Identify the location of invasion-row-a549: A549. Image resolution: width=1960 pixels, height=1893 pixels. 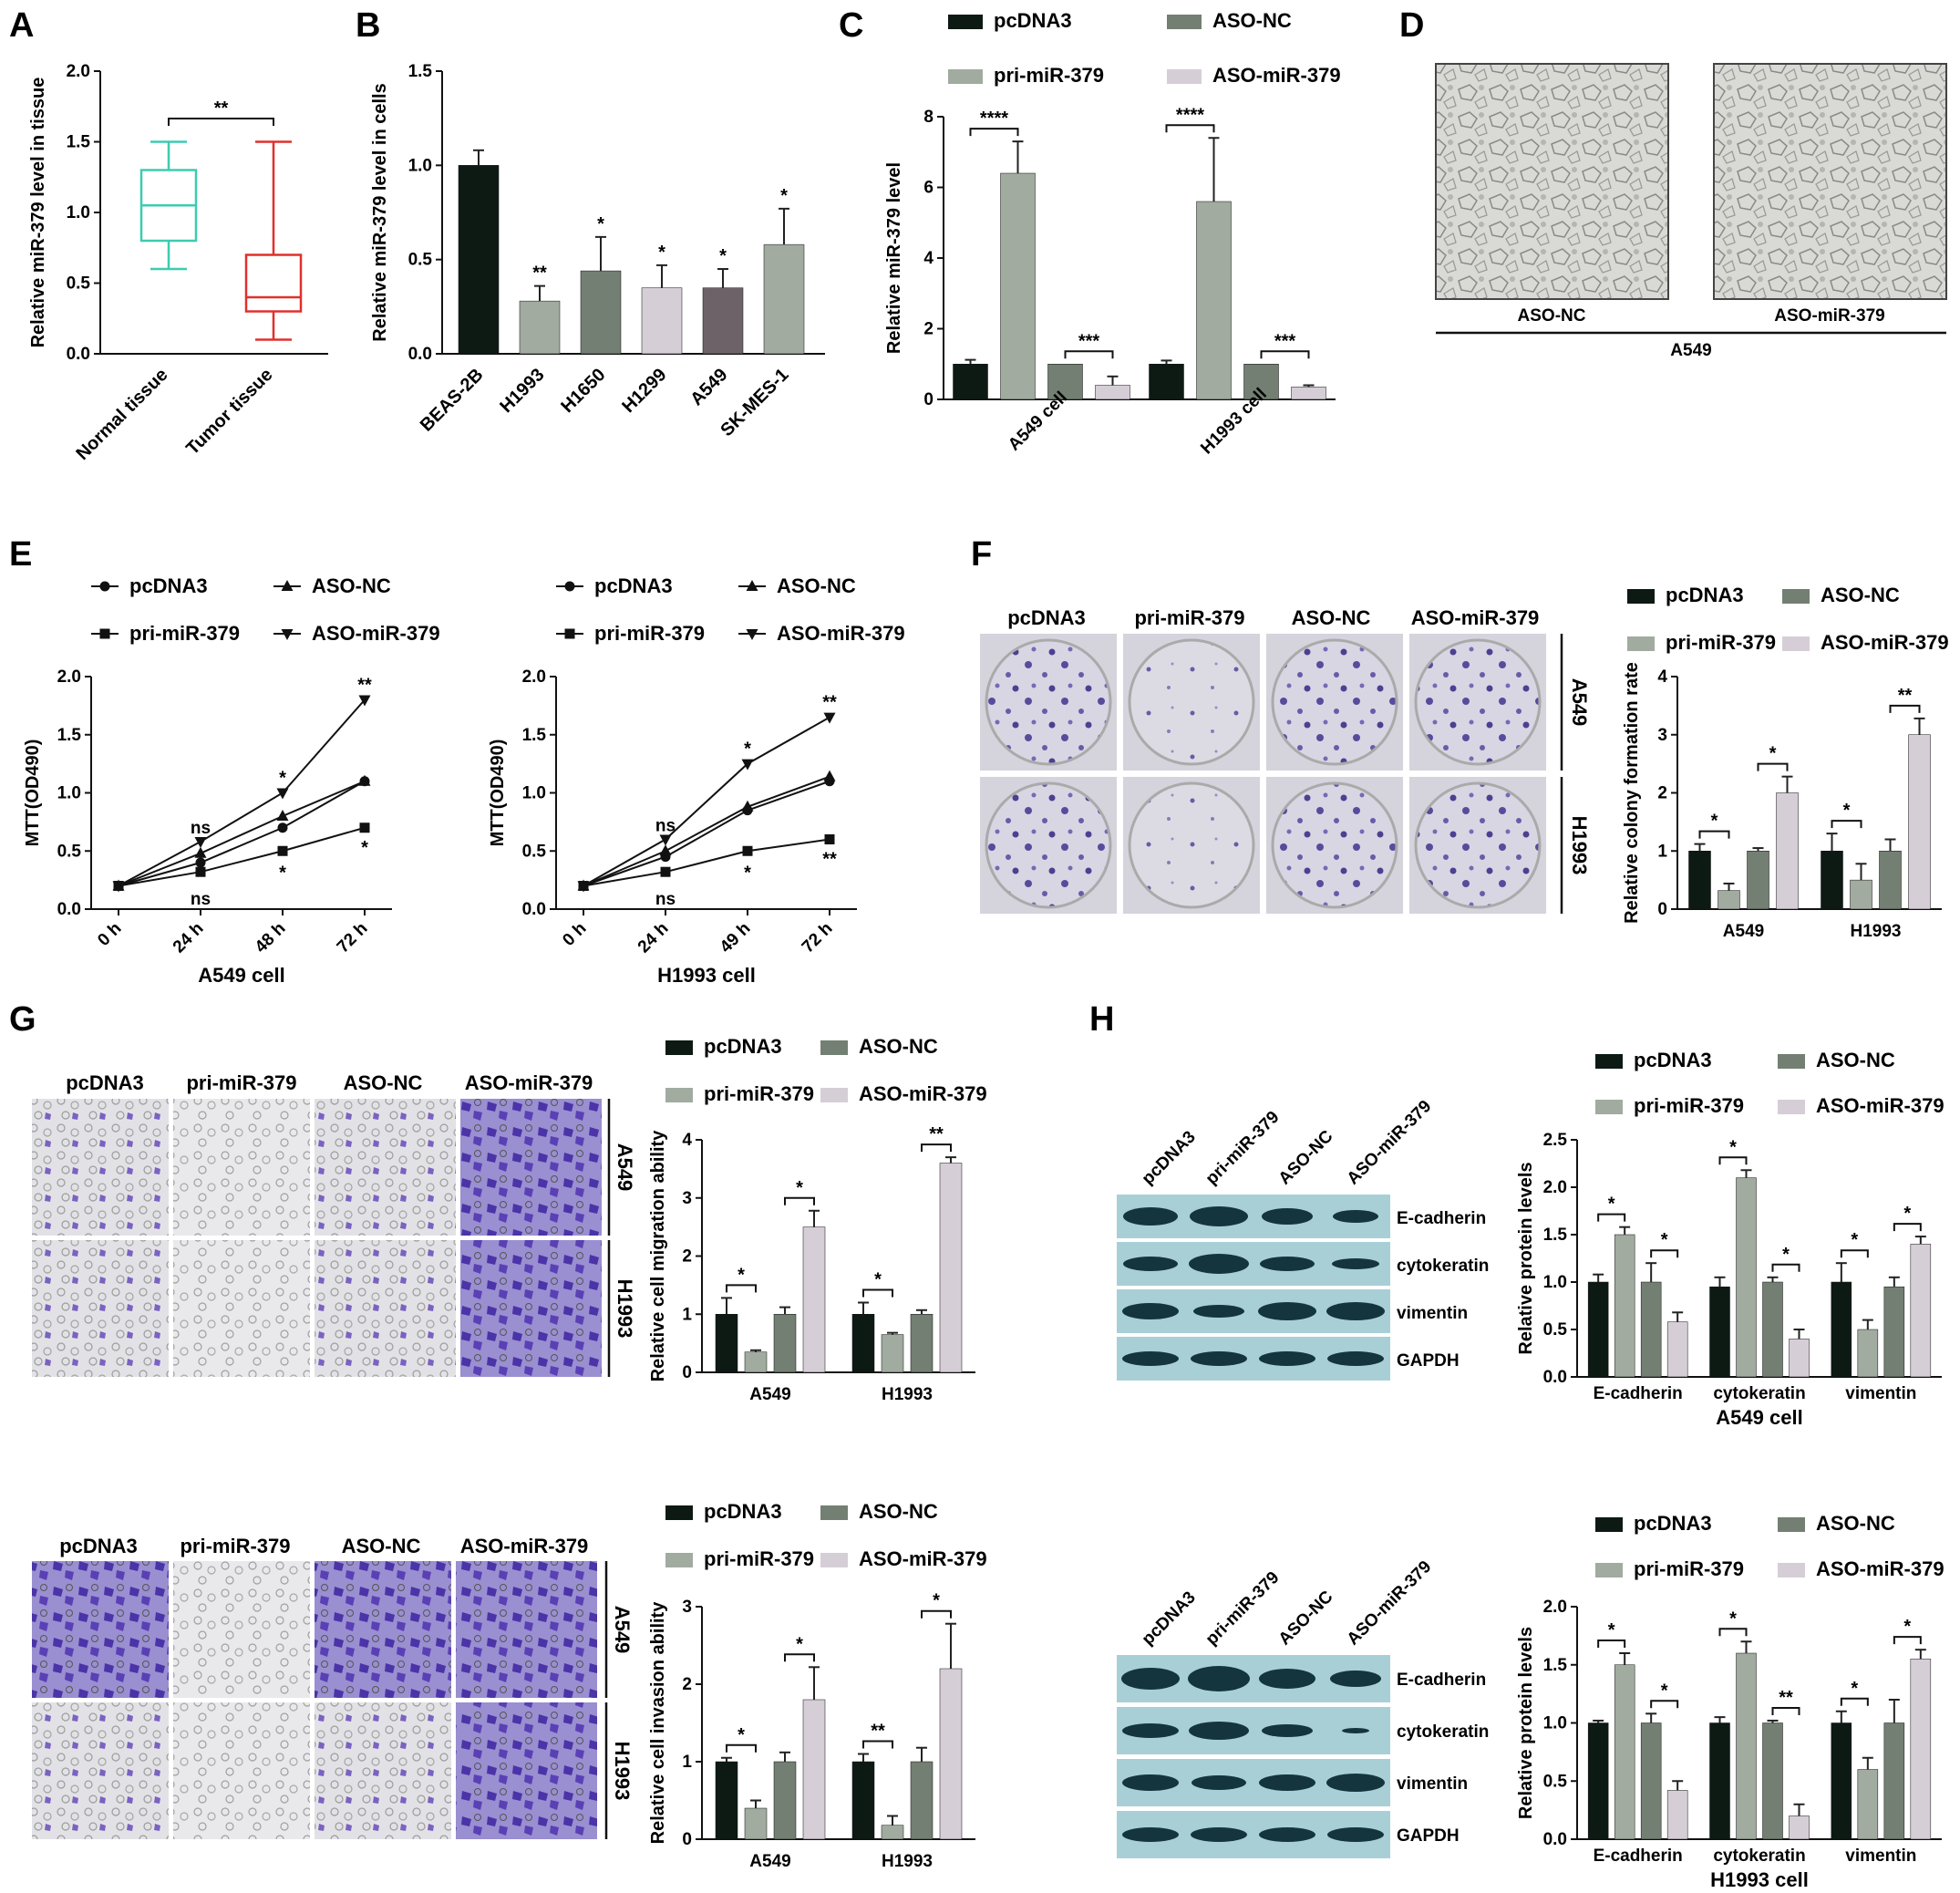
(622, 1630).